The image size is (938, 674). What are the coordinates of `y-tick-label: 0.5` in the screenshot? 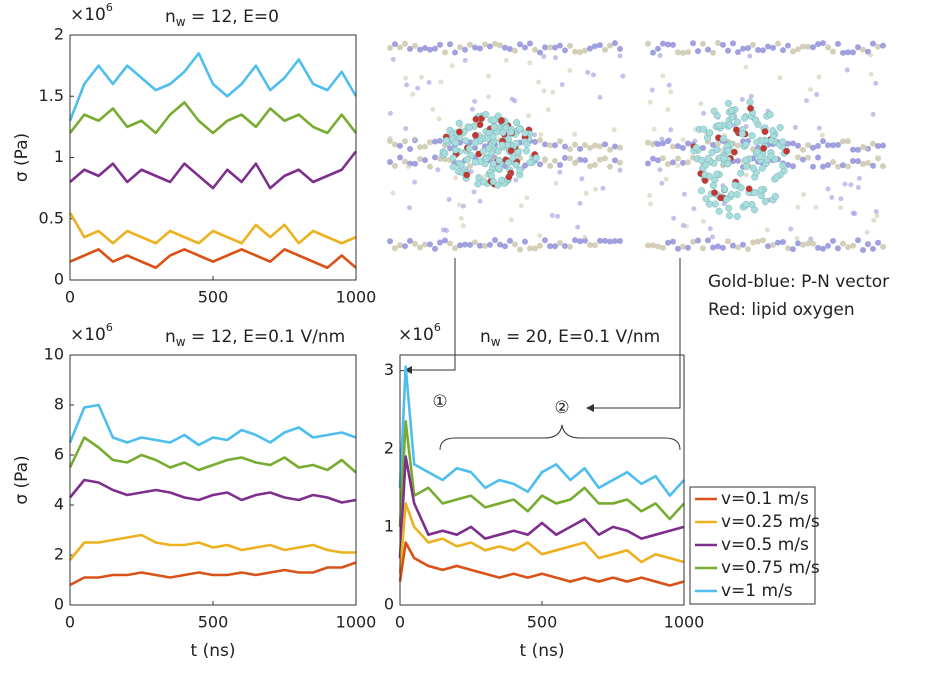 It's located at (51, 217).